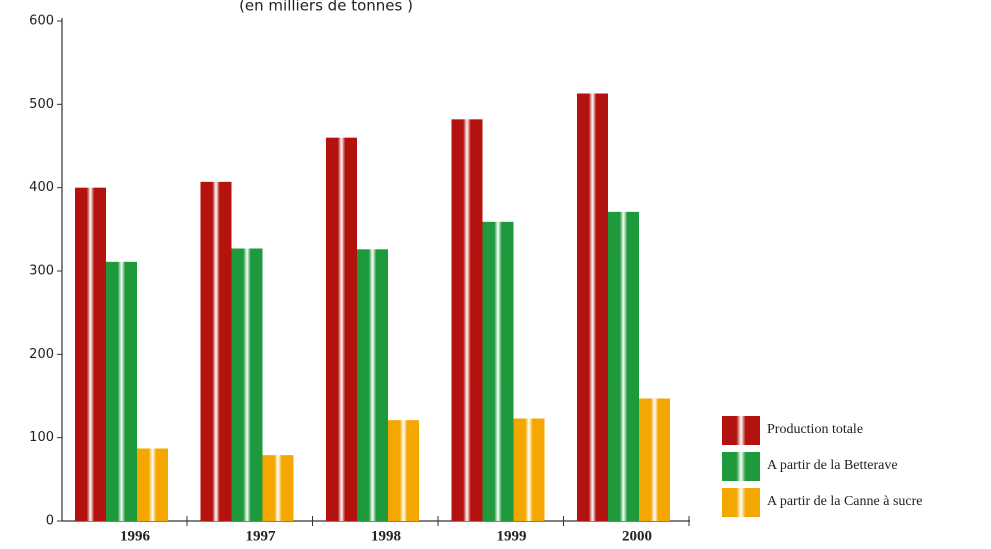  Describe the element at coordinates (41, 21) in the screenshot. I see `y-tick-label: 600` at that location.